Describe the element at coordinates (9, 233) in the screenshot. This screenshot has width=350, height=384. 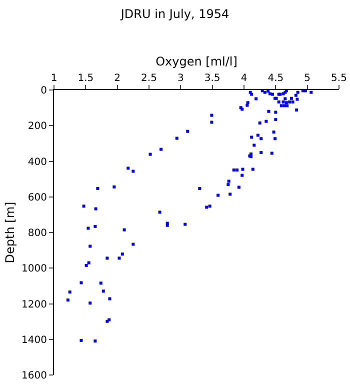
I see `y-axis-title: Depth [m]` at that location.